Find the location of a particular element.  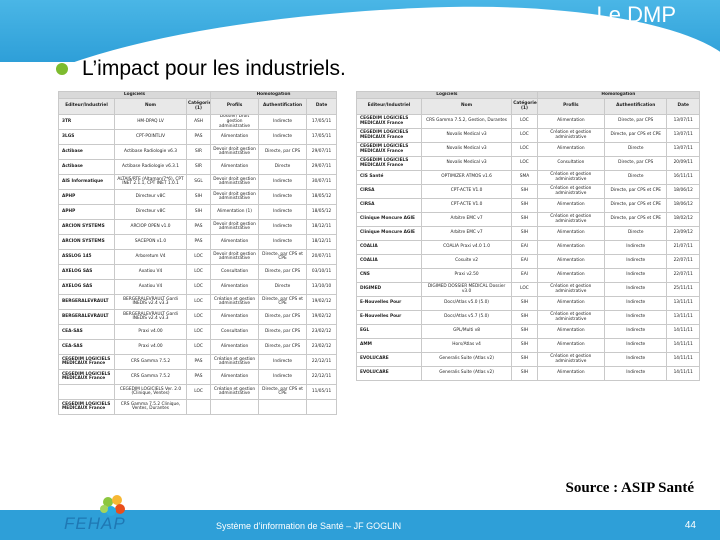

table-cell: 20/09/11 is located at coordinates (683, 163).